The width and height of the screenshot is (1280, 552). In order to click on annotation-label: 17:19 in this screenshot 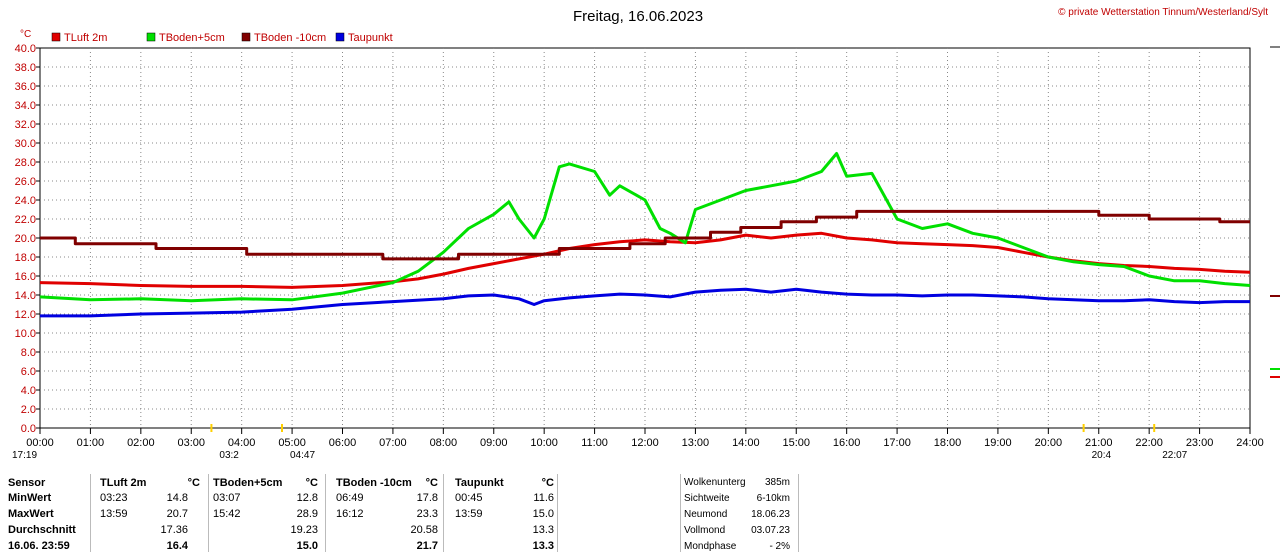, I will do `click(24, 455)`.